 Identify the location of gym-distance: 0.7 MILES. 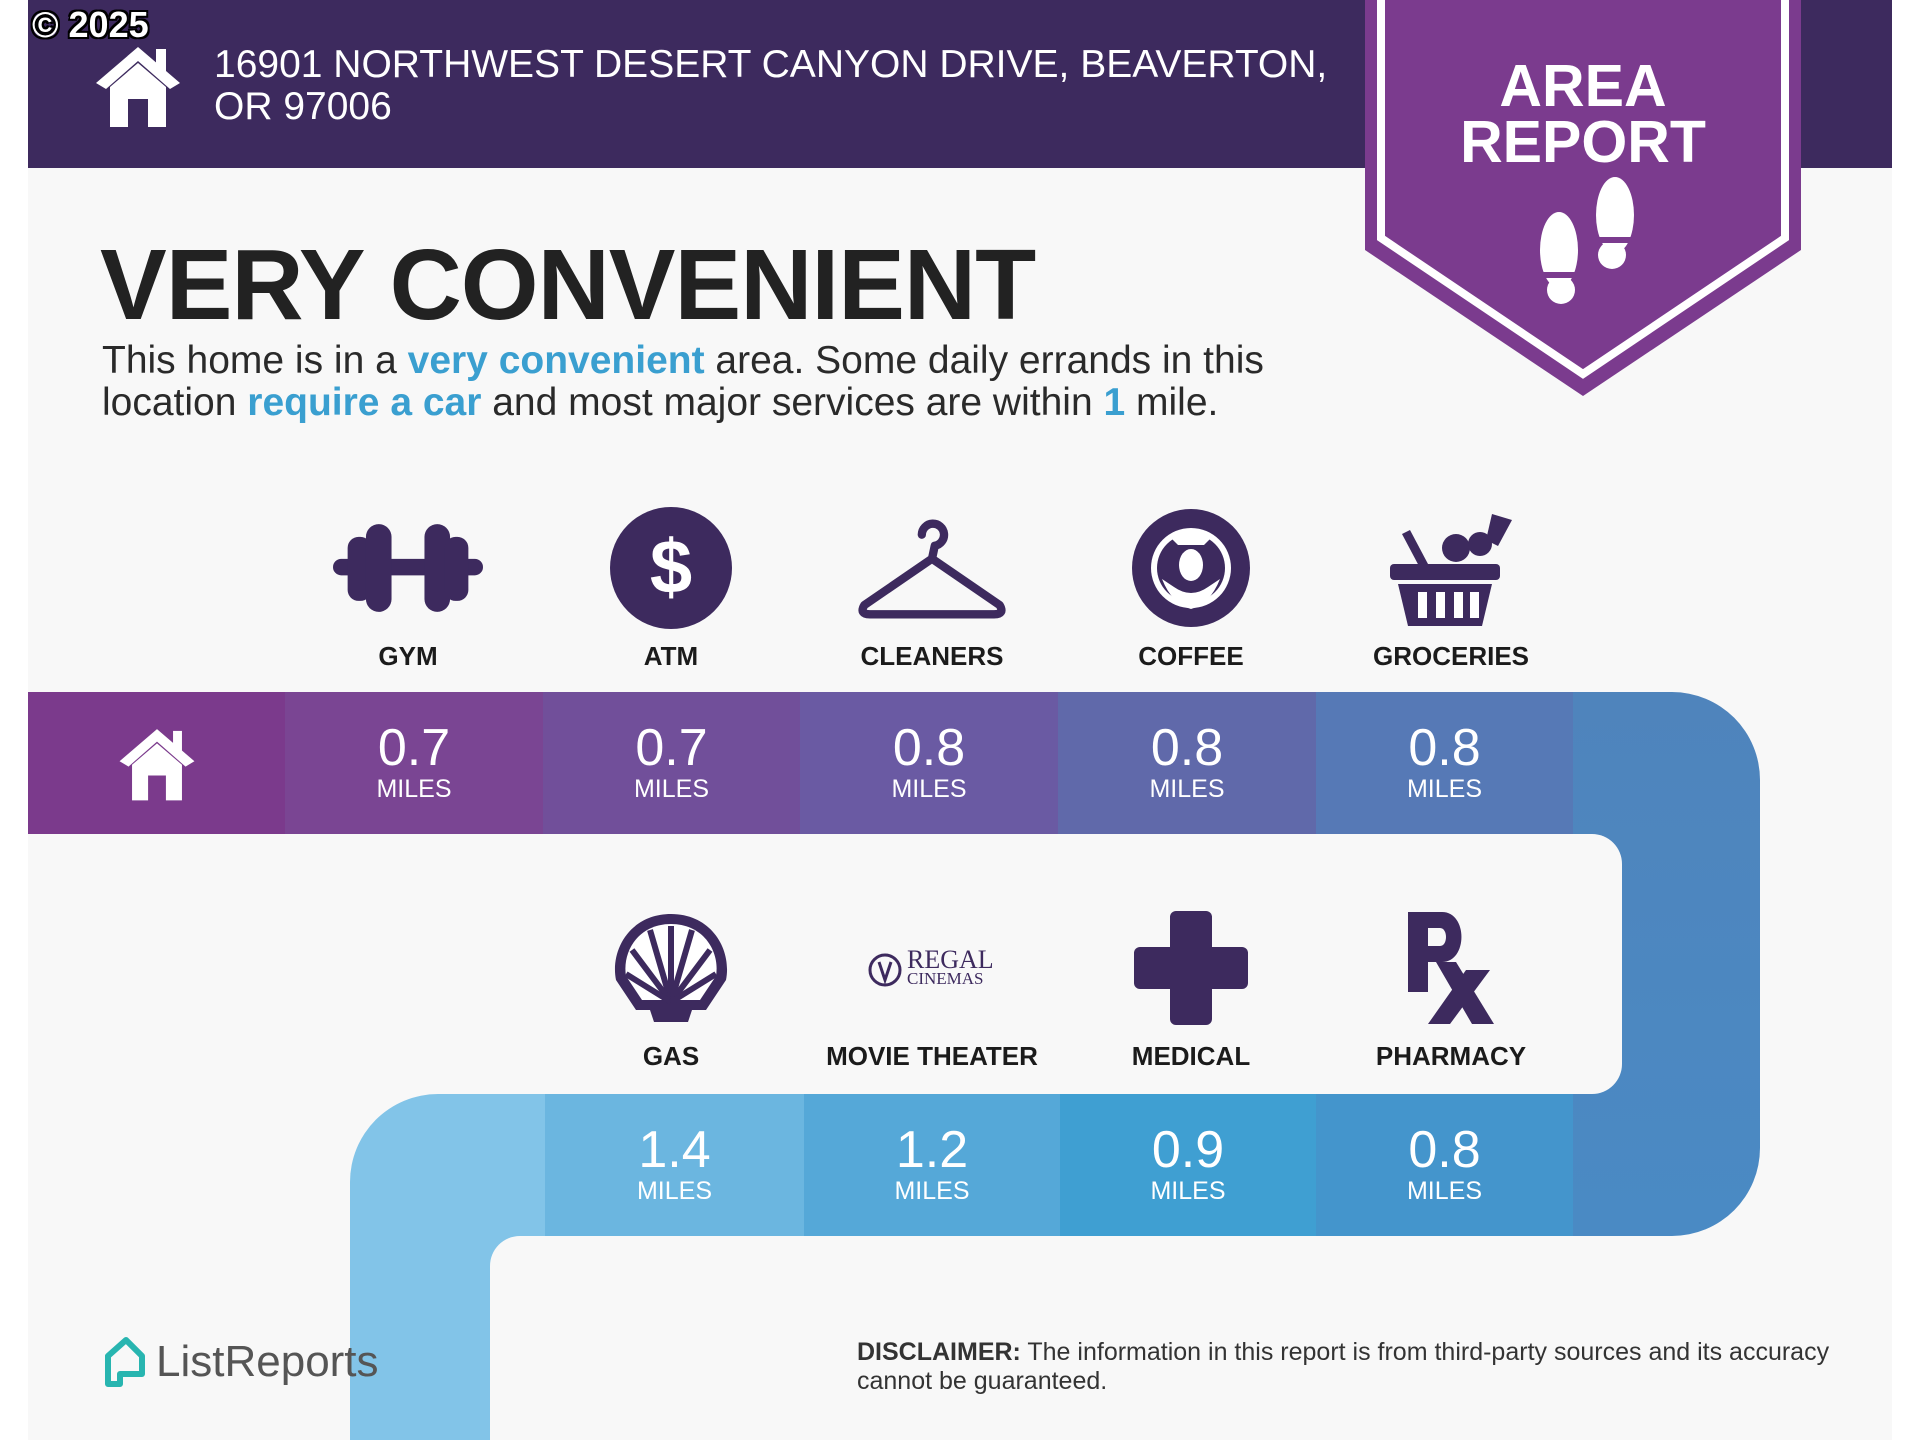
(414, 763).